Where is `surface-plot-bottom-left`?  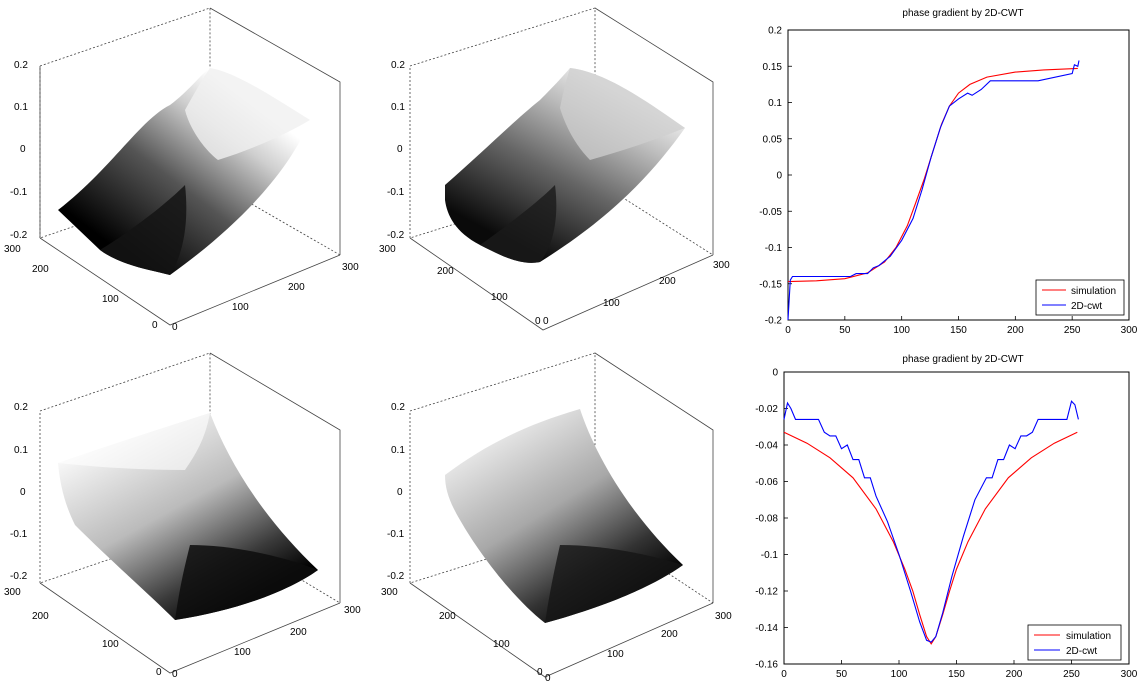
surface-plot-bottom-left is located at coordinates (190, 513).